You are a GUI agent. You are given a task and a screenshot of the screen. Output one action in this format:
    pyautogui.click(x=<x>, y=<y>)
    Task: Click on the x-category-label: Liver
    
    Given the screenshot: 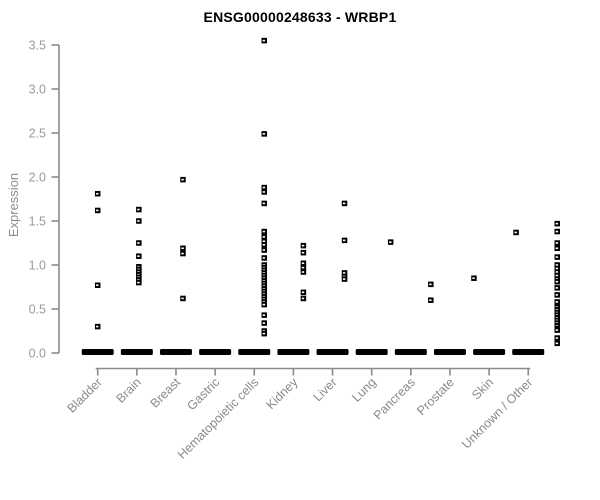 What is the action you would take?
    pyautogui.click(x=325, y=389)
    